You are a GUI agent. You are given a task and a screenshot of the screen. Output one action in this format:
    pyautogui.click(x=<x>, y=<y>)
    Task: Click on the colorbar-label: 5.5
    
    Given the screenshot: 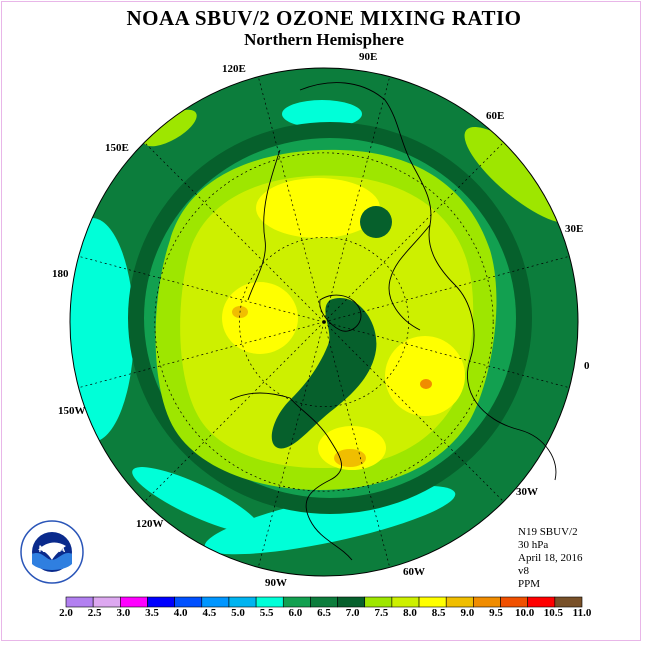 What is the action you would take?
    pyautogui.click(x=266, y=613)
    